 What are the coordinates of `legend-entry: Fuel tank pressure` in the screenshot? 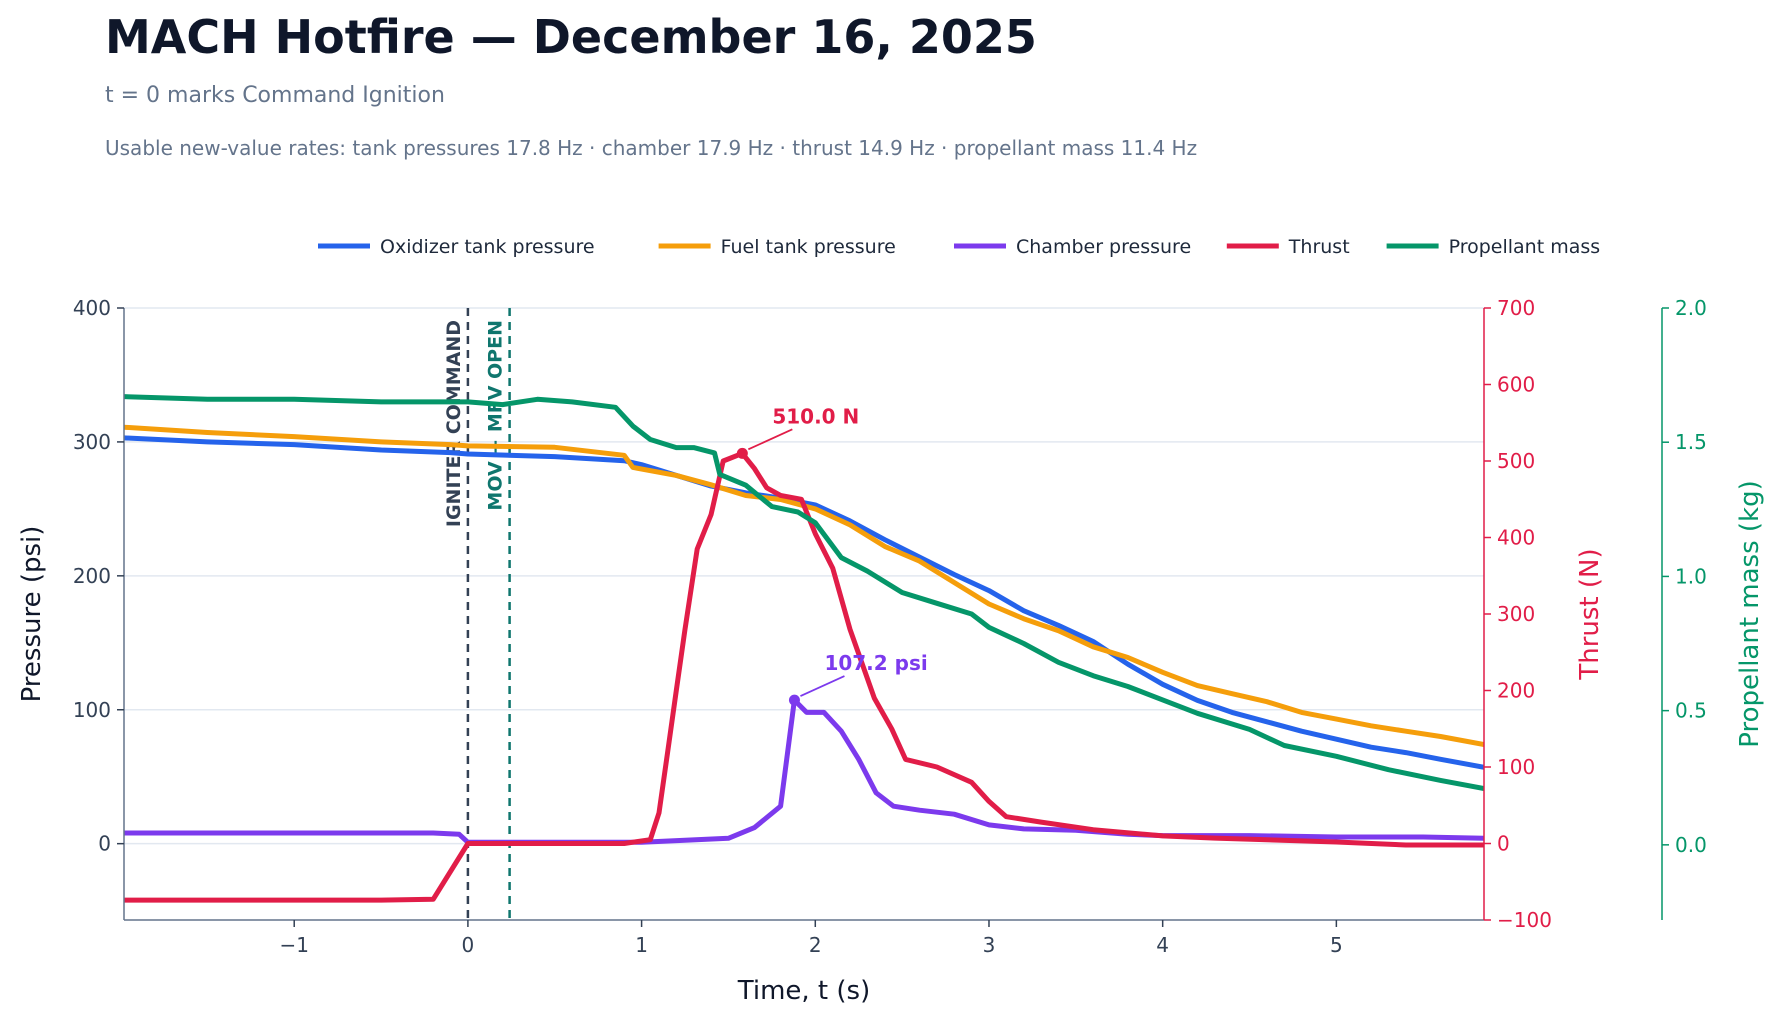 It's located at (808, 247).